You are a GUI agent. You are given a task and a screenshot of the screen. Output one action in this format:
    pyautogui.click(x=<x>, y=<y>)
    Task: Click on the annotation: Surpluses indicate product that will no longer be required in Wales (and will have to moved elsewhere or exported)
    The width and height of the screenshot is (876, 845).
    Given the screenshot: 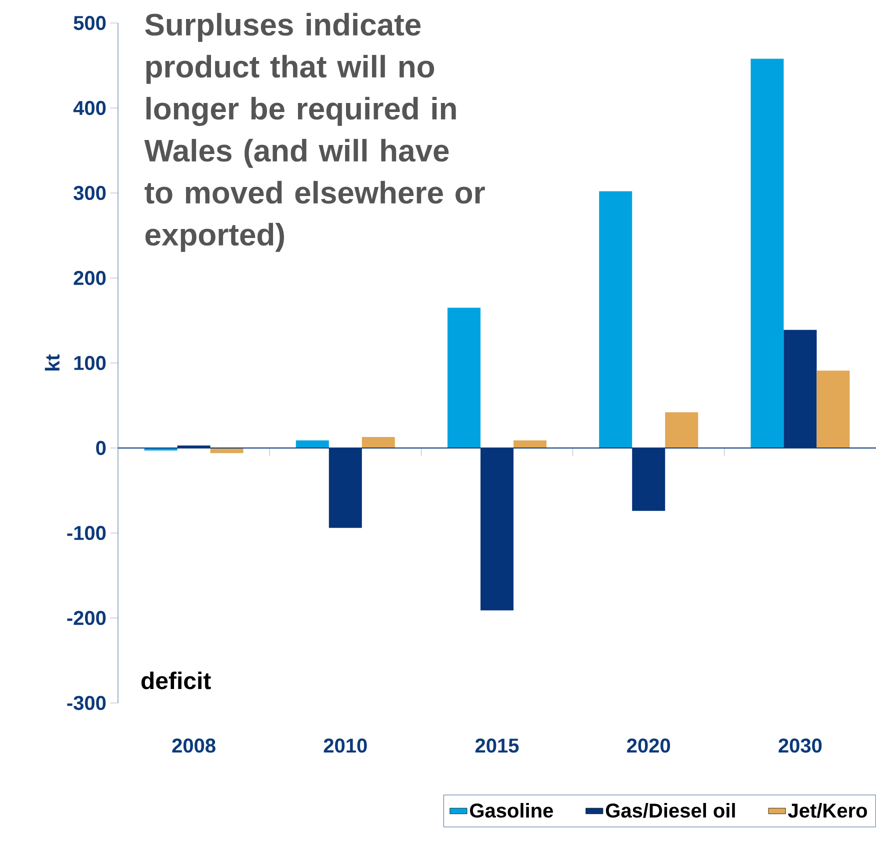 What is the action you would take?
    pyautogui.click(x=314, y=132)
    